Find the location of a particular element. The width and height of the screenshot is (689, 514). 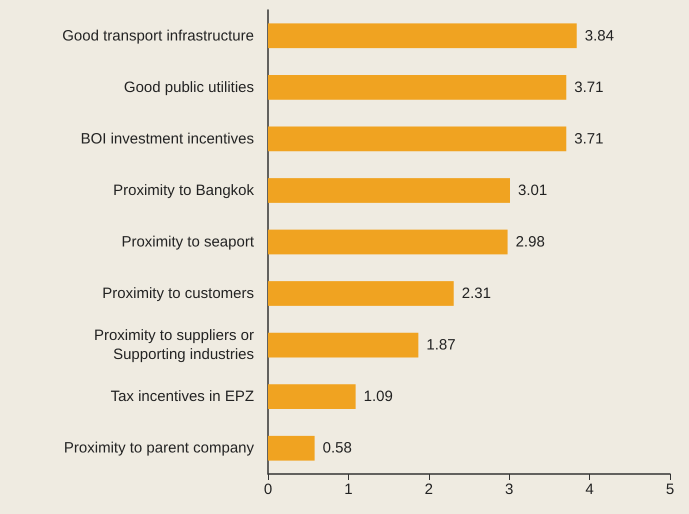

x-tick-label: 5 is located at coordinates (670, 489).